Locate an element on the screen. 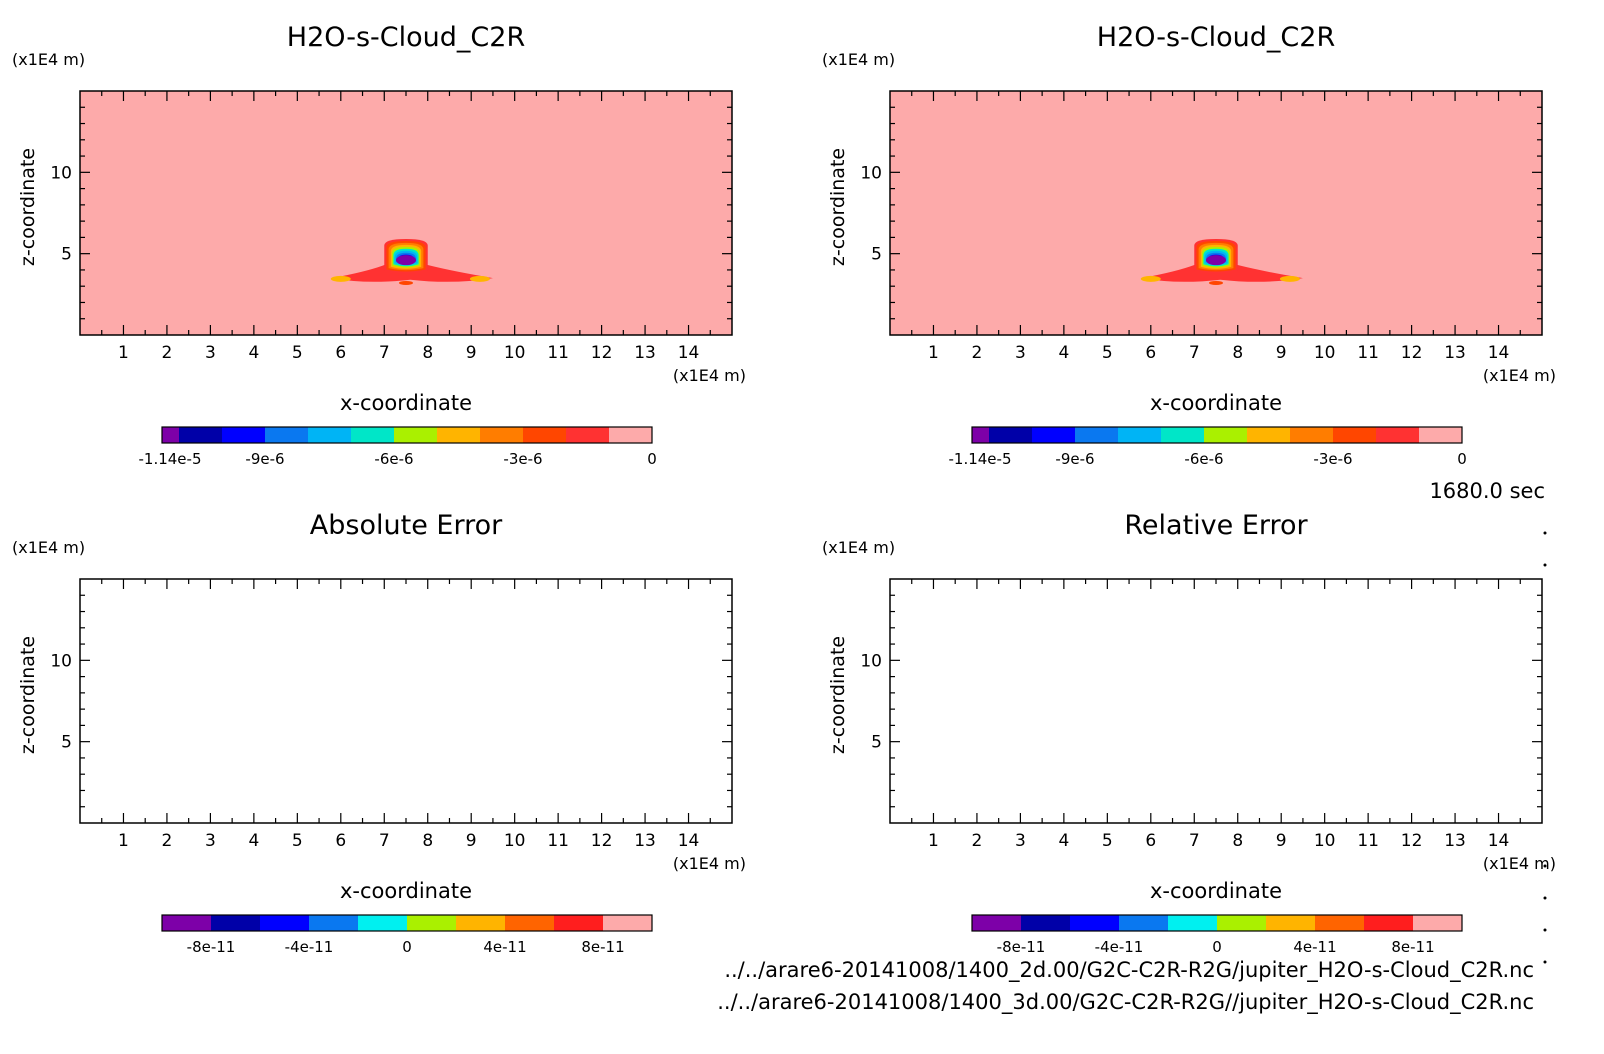 Image resolution: width=1604 pixels, height=1054 pixels. colorbar-tick-label: -6e-6 is located at coordinates (1203, 459).